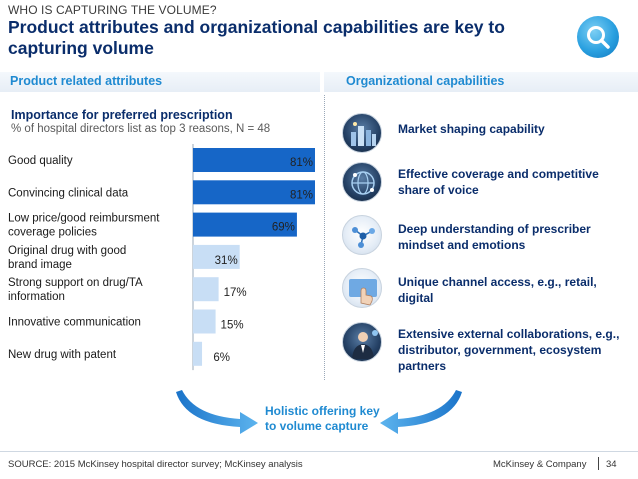 This screenshot has height=479, width=638. Describe the element at coordinates (62, 355) in the screenshot. I see `category-label: New drug with patent` at that location.